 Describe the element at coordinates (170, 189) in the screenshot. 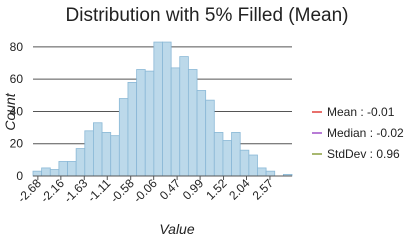

I see `x-tick-label: 0.47` at that location.